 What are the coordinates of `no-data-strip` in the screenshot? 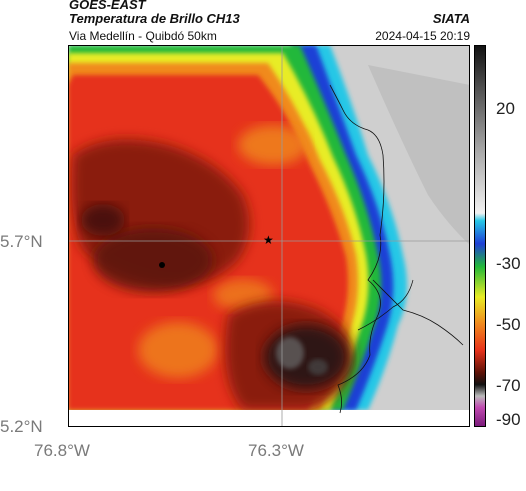 It's located at (269, 418).